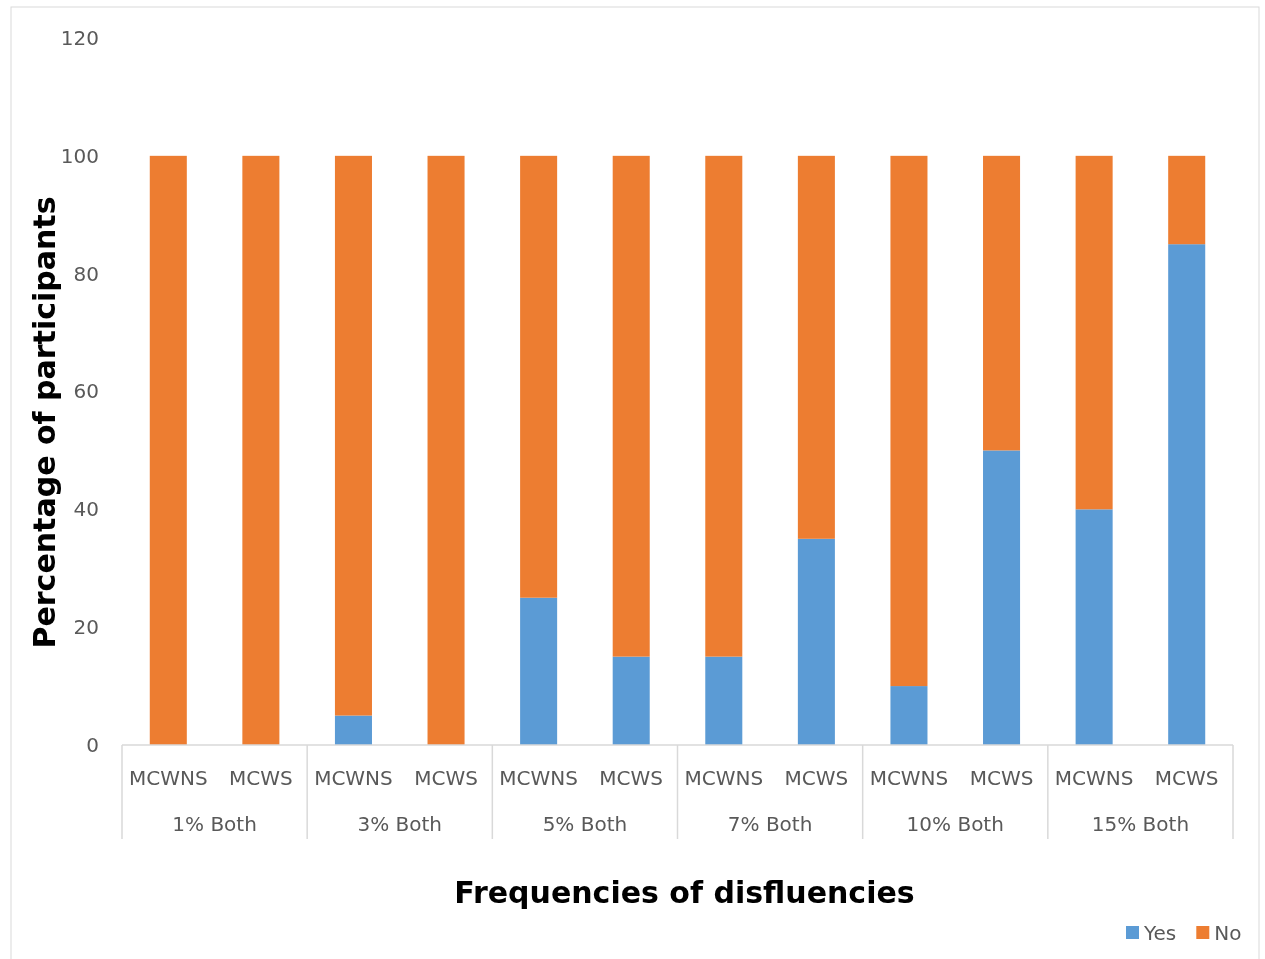 The height and width of the screenshot is (959, 1265). I want to click on legend-label: No, so click(1228, 933).